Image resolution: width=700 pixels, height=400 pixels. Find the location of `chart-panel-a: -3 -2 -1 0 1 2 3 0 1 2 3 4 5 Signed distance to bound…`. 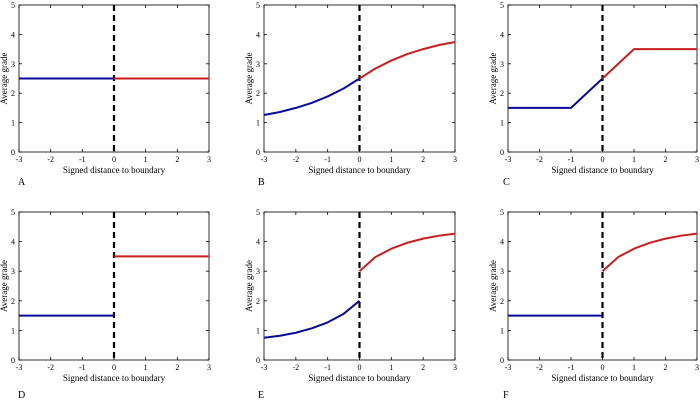

chart-panel-a: -3 -2 -1 0 1 2 3 0 1 2 3 4 5 Signed distance to bound… is located at coordinates (105, 94).